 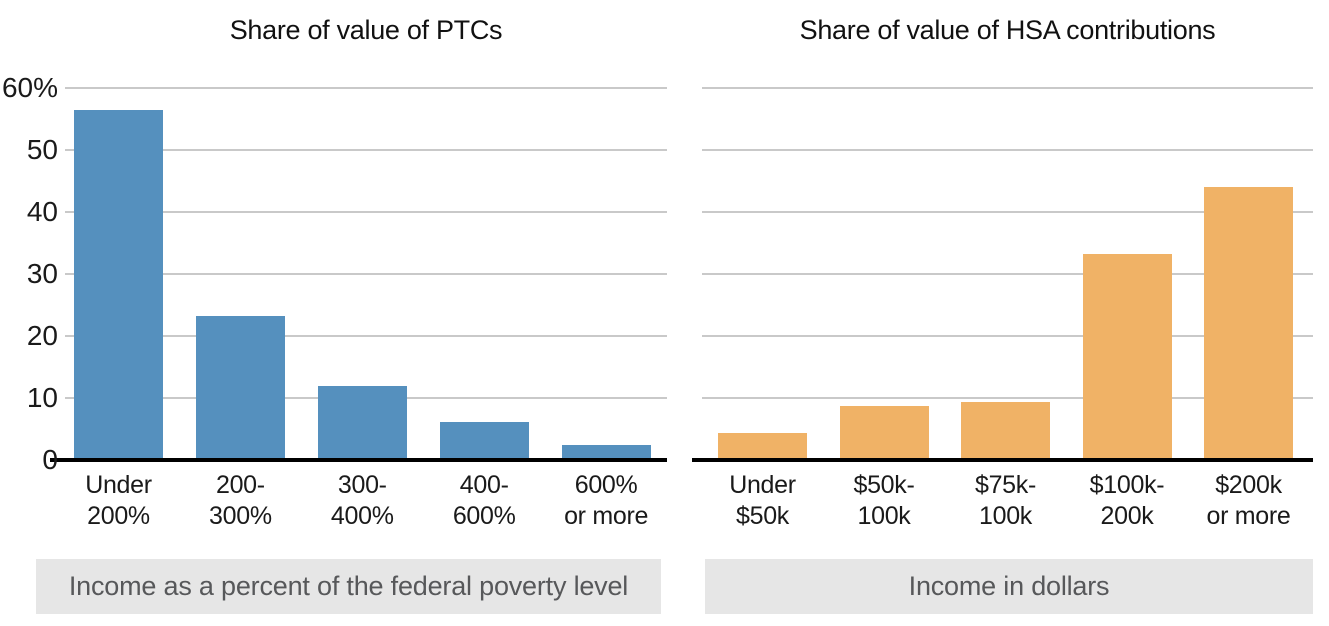 What do you see at coordinates (1006, 501) in the screenshot?
I see `x-tick-label: $75k- 100k` at bounding box center [1006, 501].